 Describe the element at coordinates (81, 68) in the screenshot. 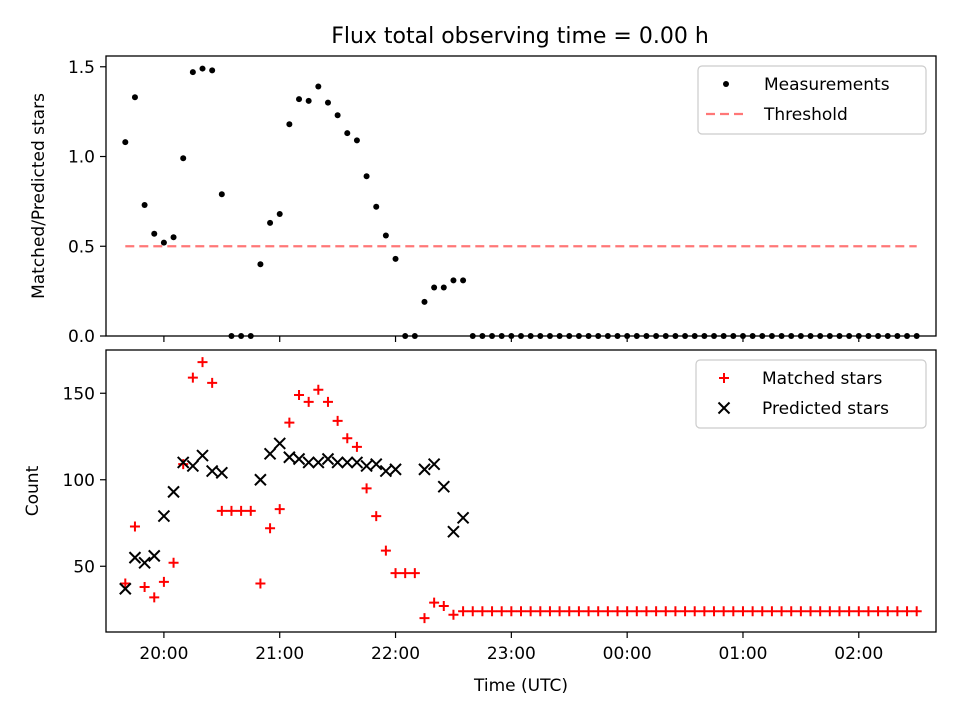

I see `y-tick-label: 1.5` at that location.